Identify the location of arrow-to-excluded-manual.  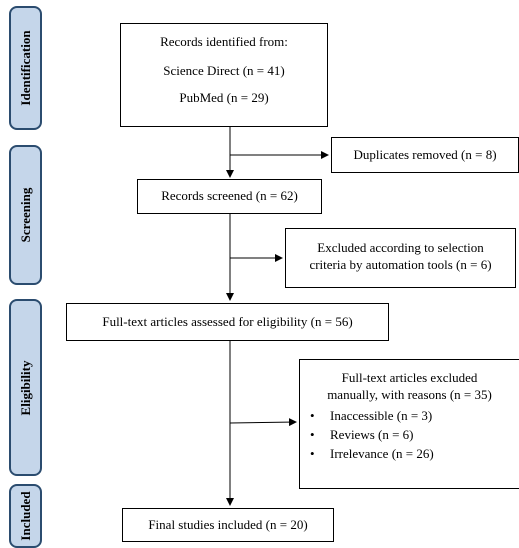
(263, 422).